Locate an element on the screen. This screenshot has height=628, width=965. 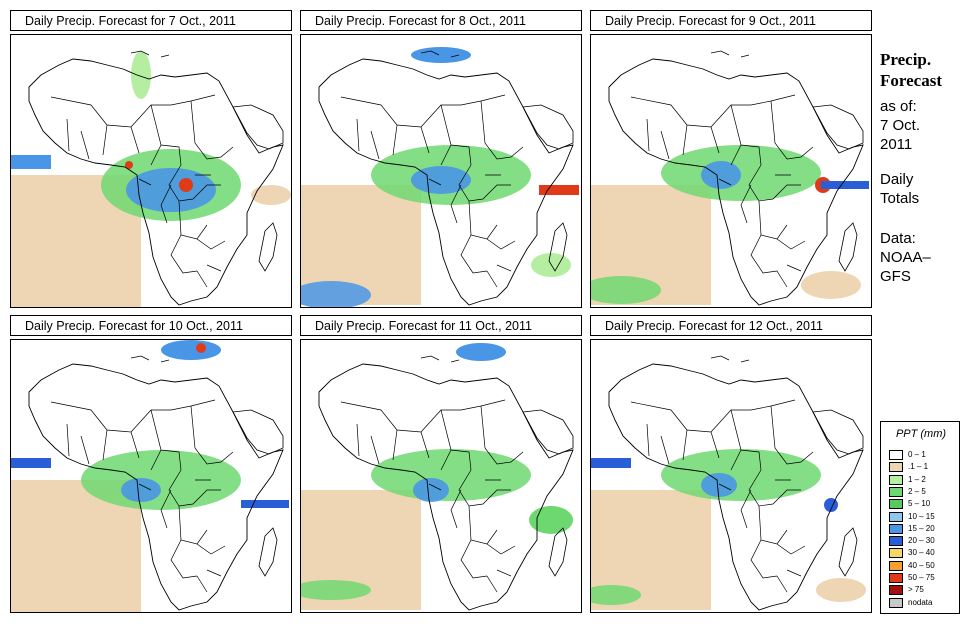
legend-label: 30 – 40 is located at coordinates (921, 553).